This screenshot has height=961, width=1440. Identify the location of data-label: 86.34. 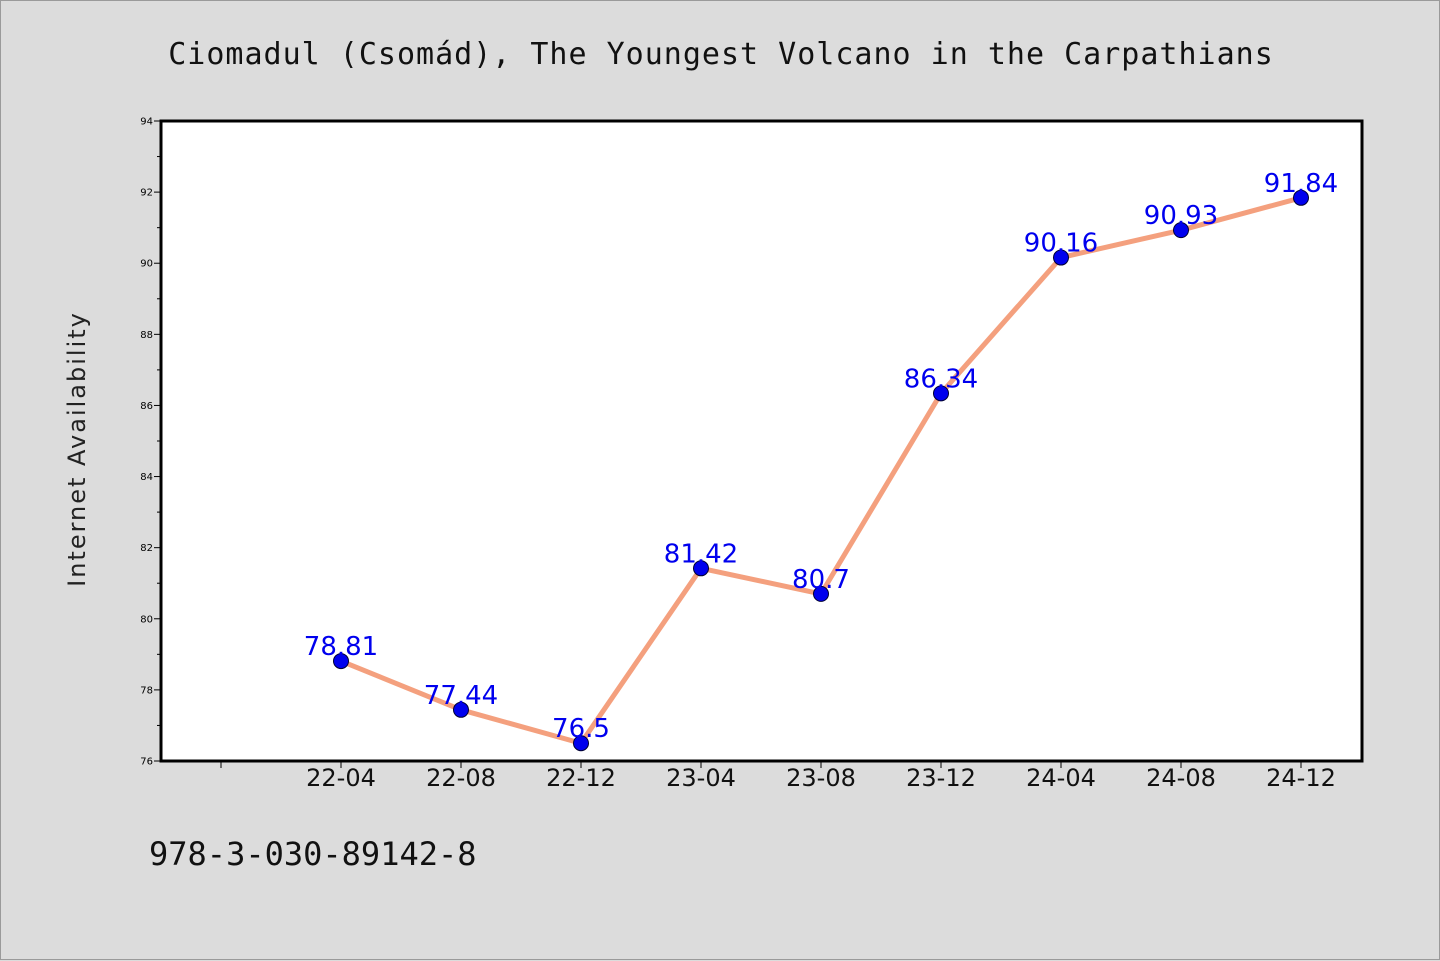
(941, 379).